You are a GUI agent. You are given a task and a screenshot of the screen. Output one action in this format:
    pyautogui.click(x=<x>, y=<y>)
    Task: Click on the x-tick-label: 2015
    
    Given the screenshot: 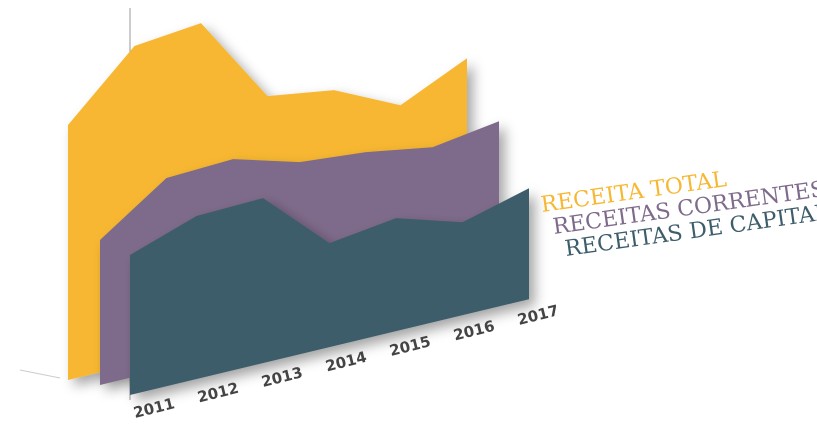 What is the action you would take?
    pyautogui.click(x=410, y=346)
    